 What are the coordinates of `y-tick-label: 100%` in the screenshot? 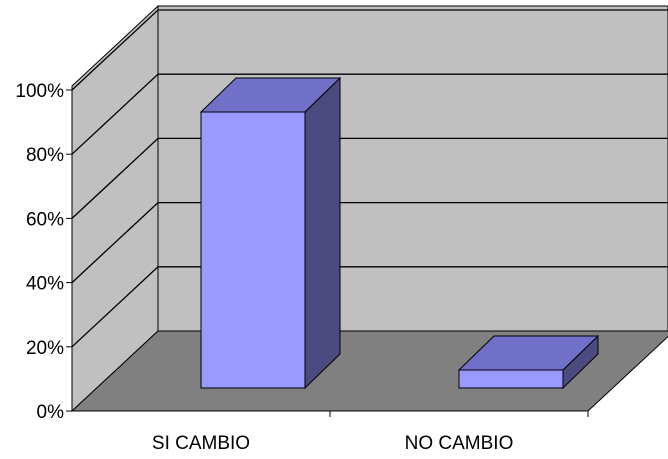 It's located at (39, 91).